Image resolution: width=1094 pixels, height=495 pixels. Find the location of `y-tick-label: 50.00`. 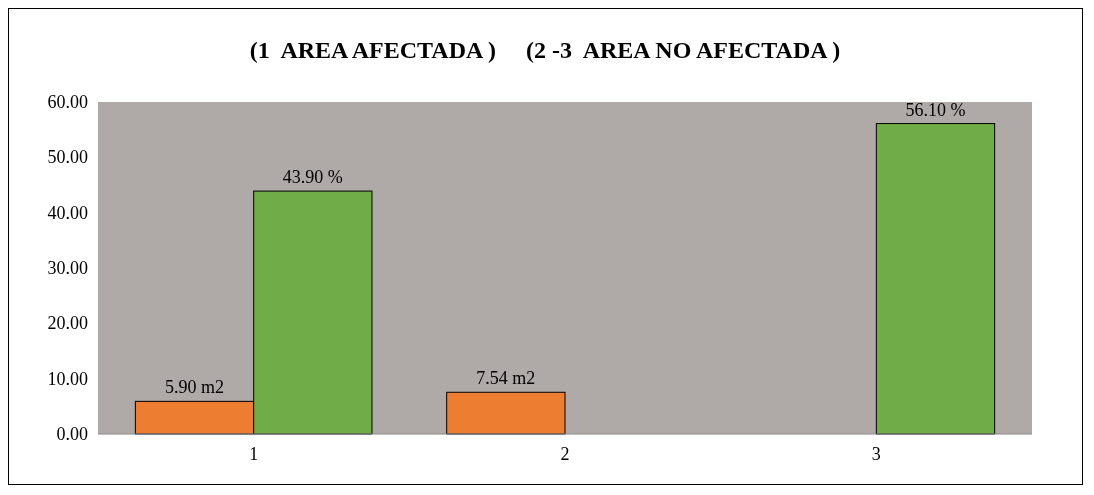

y-tick-label: 50.00 is located at coordinates (67, 157).